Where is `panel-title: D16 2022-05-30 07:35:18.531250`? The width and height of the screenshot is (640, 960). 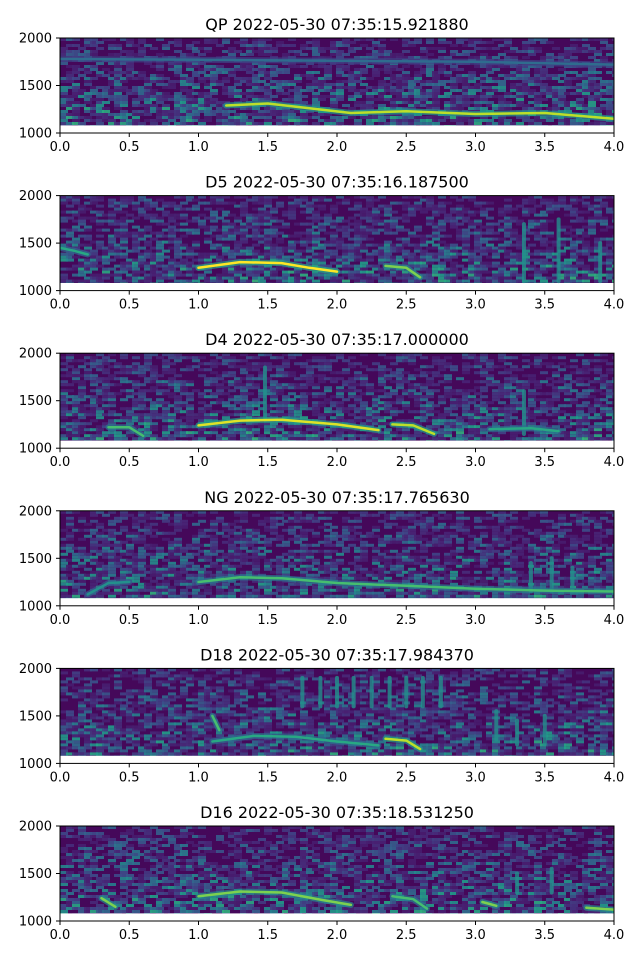
panel-title: D16 2022-05-30 07:35:18.531250 is located at coordinates (337, 812).